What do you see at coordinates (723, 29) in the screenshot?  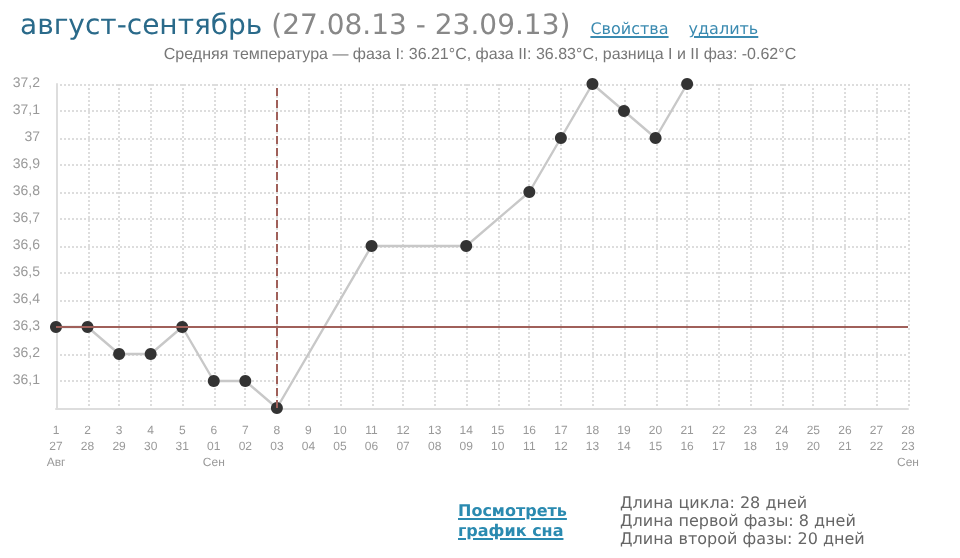 I see `text: удалить` at bounding box center [723, 29].